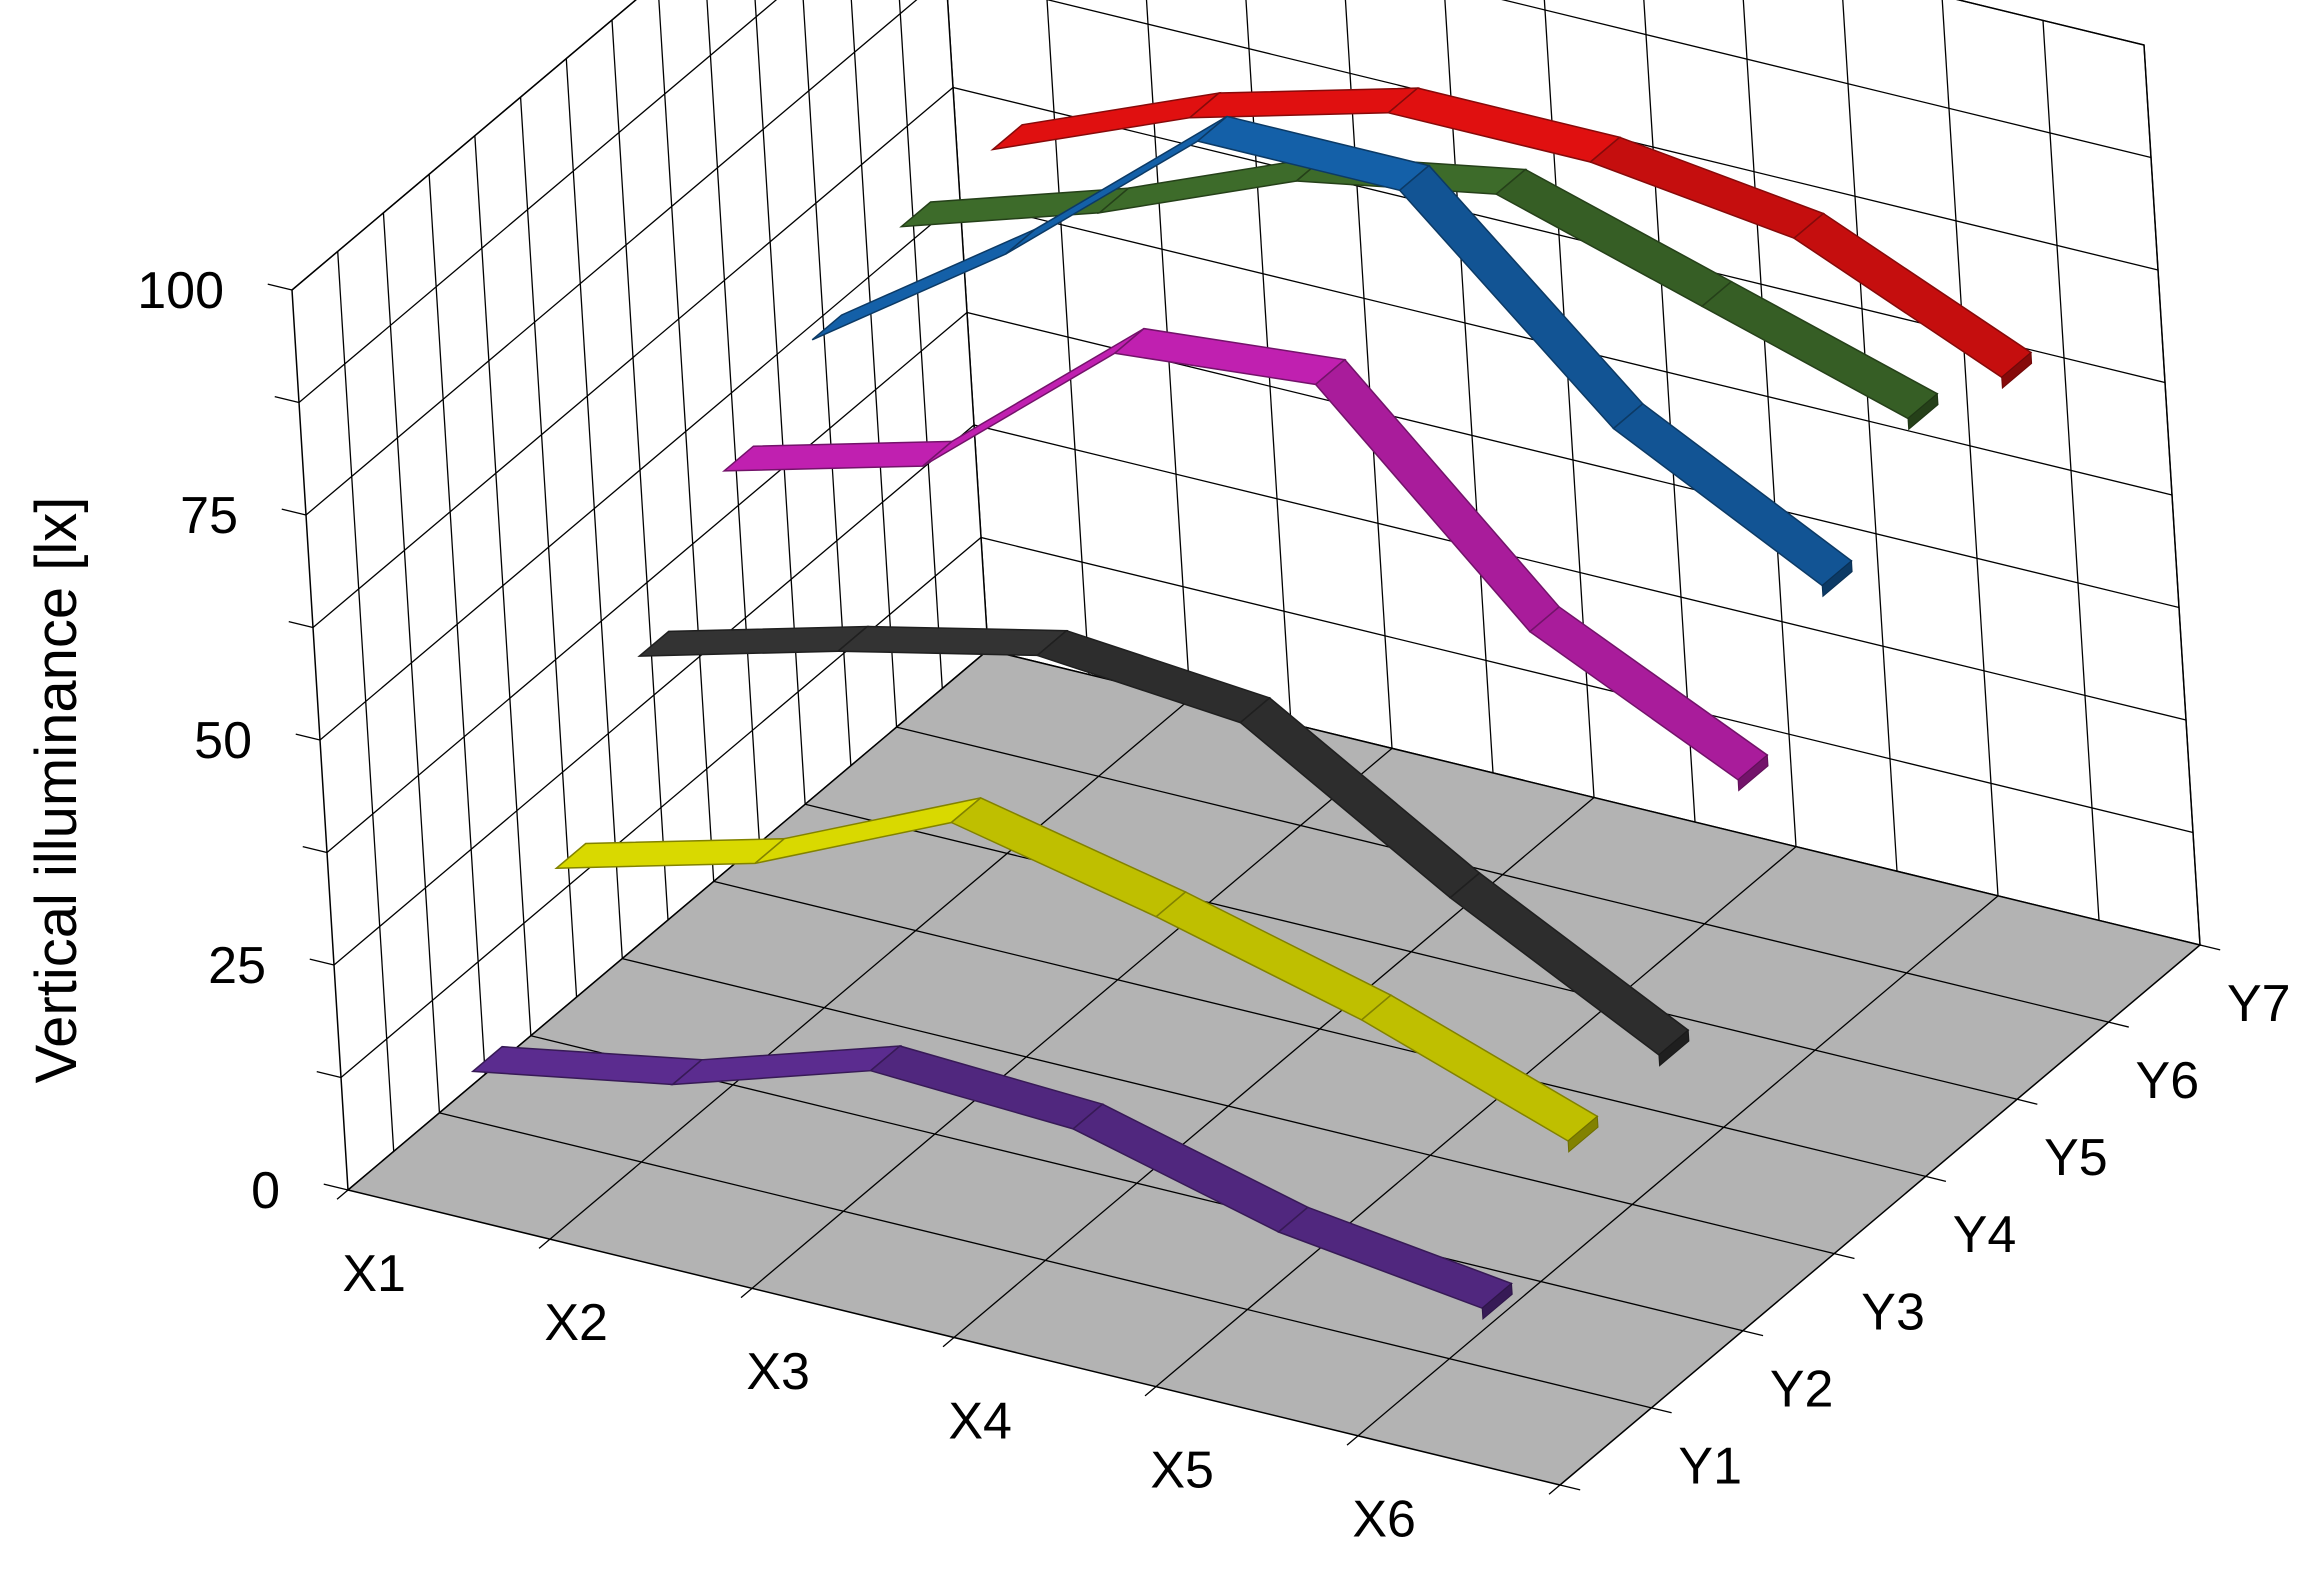  What do you see at coordinates (778, 1372) in the screenshot?
I see `x-tick-label: X3` at bounding box center [778, 1372].